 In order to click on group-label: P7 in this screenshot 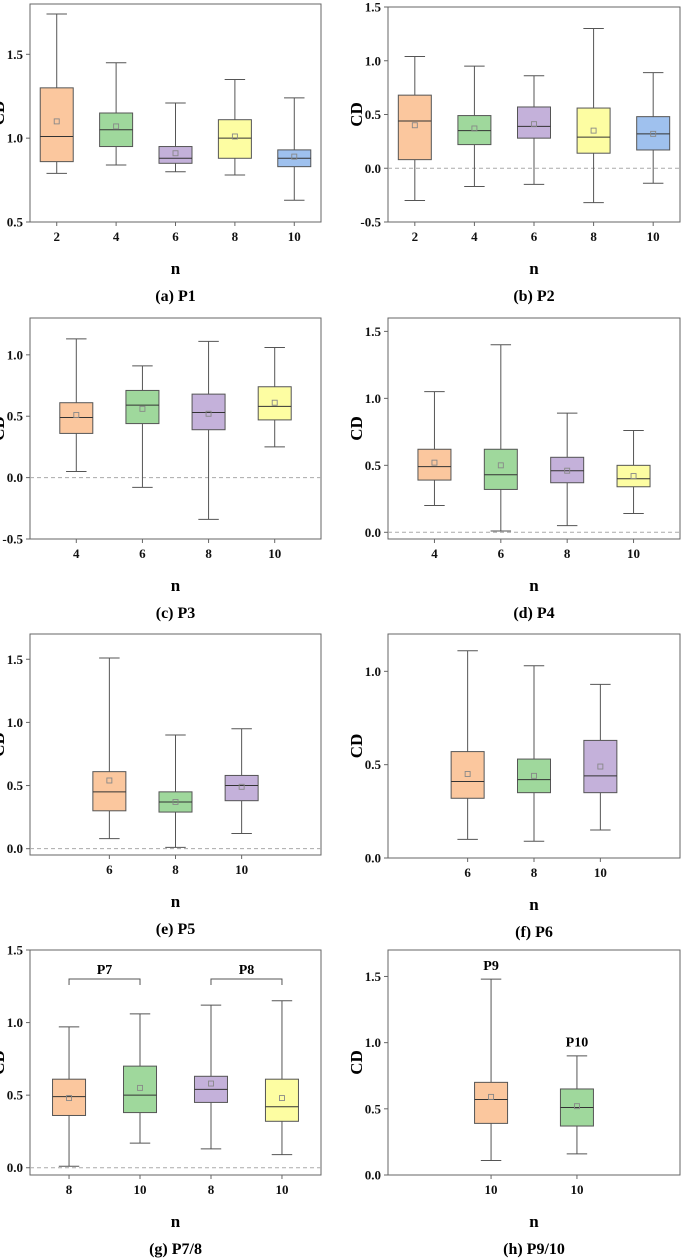, I will do `click(105, 970)`.